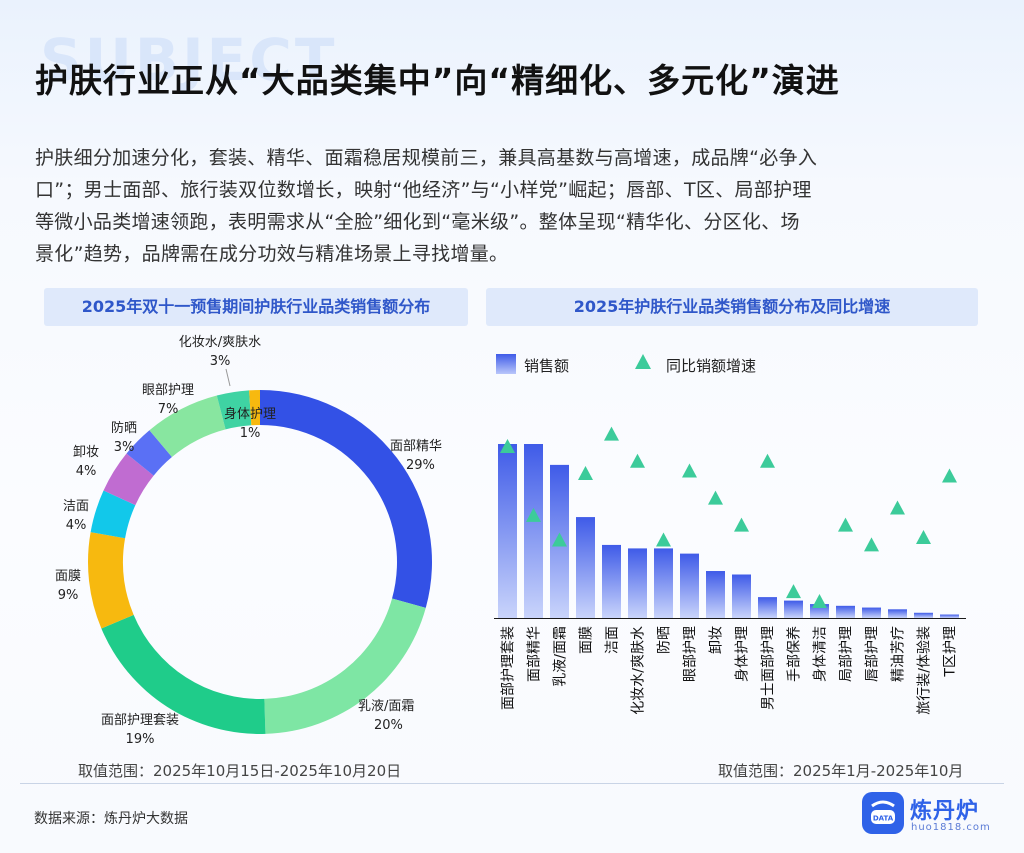 The width and height of the screenshot is (1024, 853). What do you see at coordinates (124, 428) in the screenshot?
I see `slice-label: 防晒` at bounding box center [124, 428].